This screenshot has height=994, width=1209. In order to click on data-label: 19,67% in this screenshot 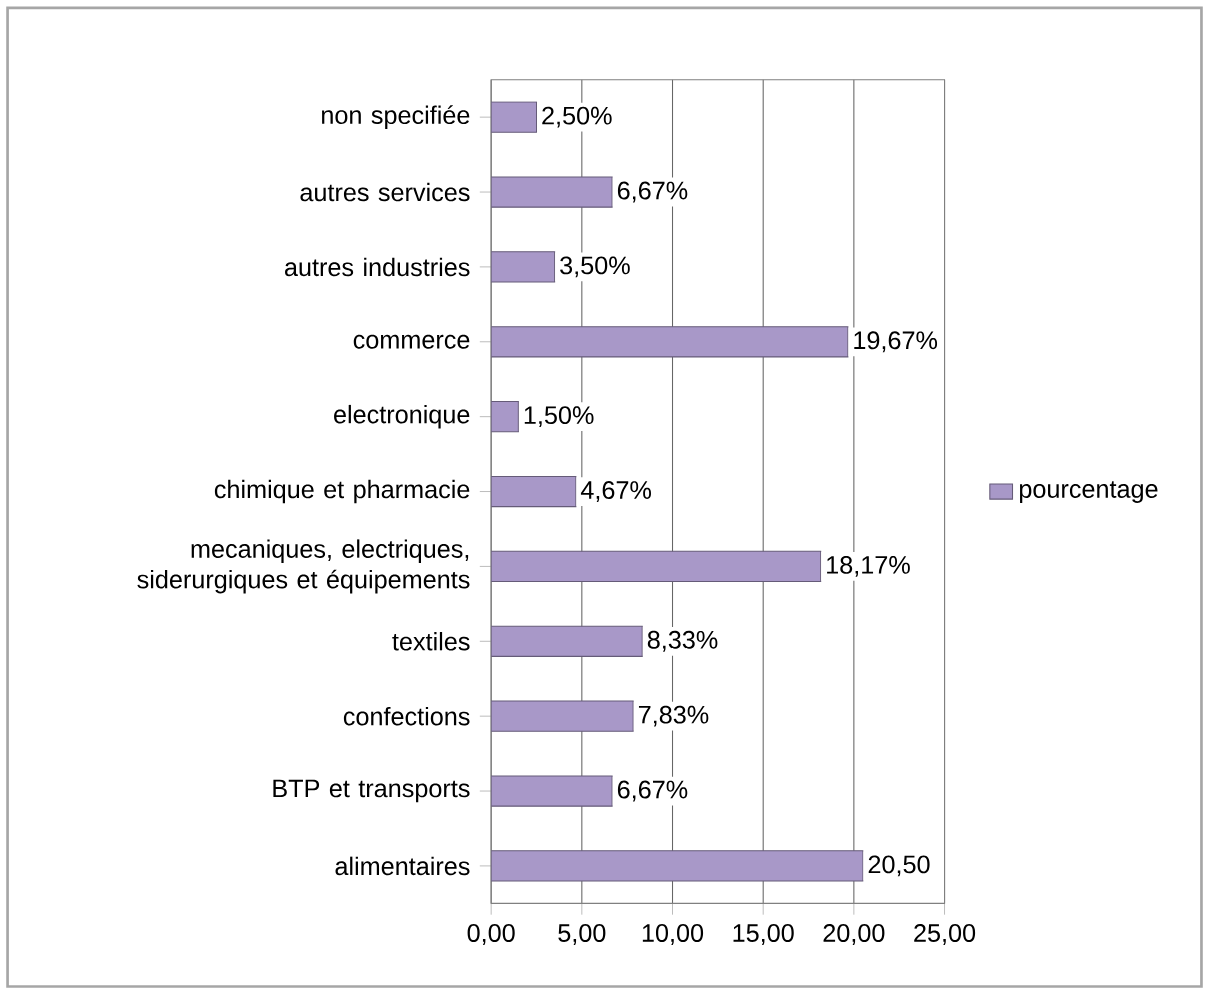, I will do `click(896, 342)`.